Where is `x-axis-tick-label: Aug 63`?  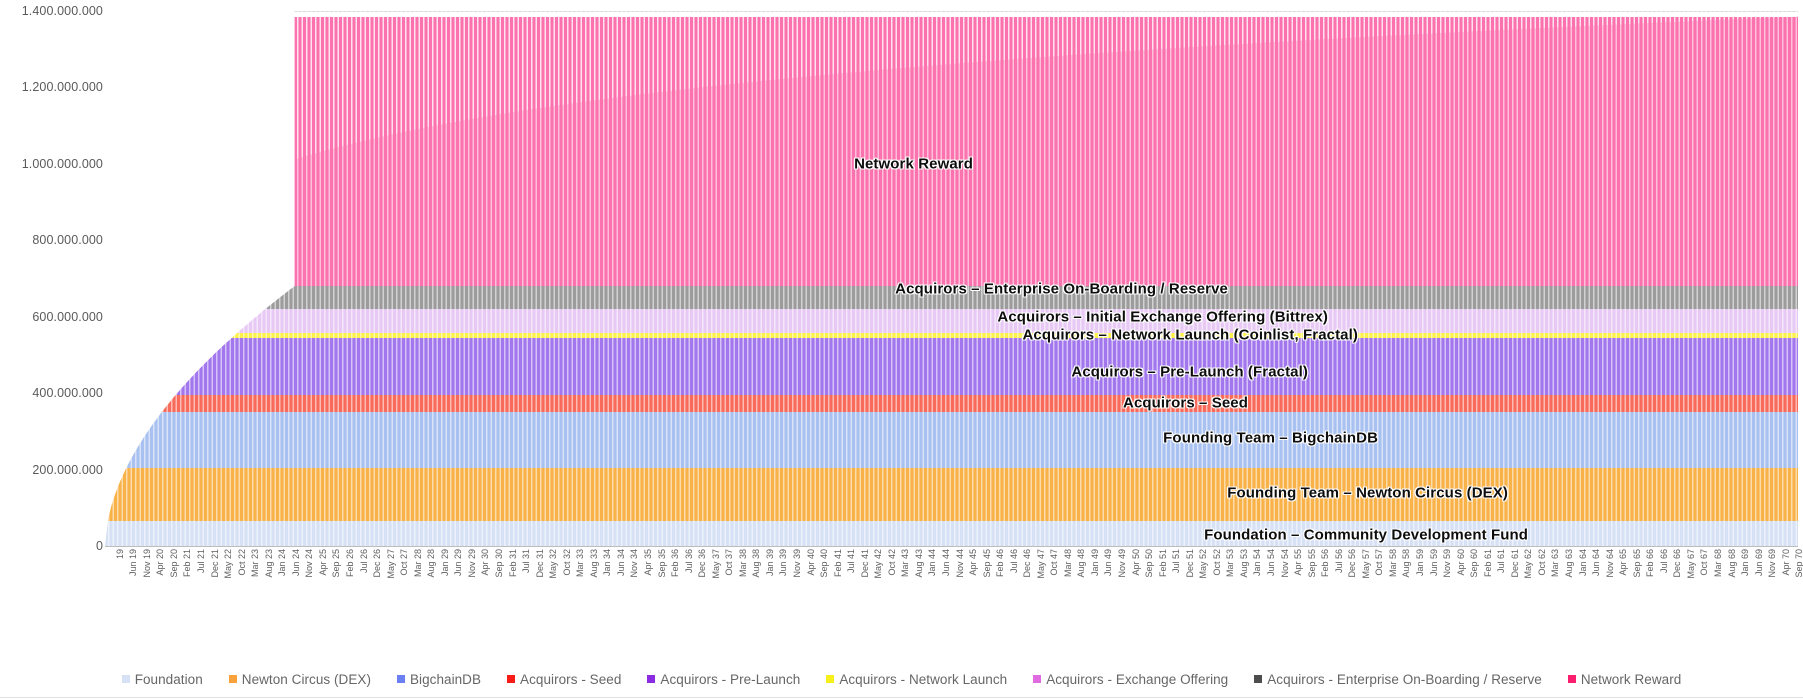
x-axis-tick-label: Aug 63 is located at coordinates (1568, 563).